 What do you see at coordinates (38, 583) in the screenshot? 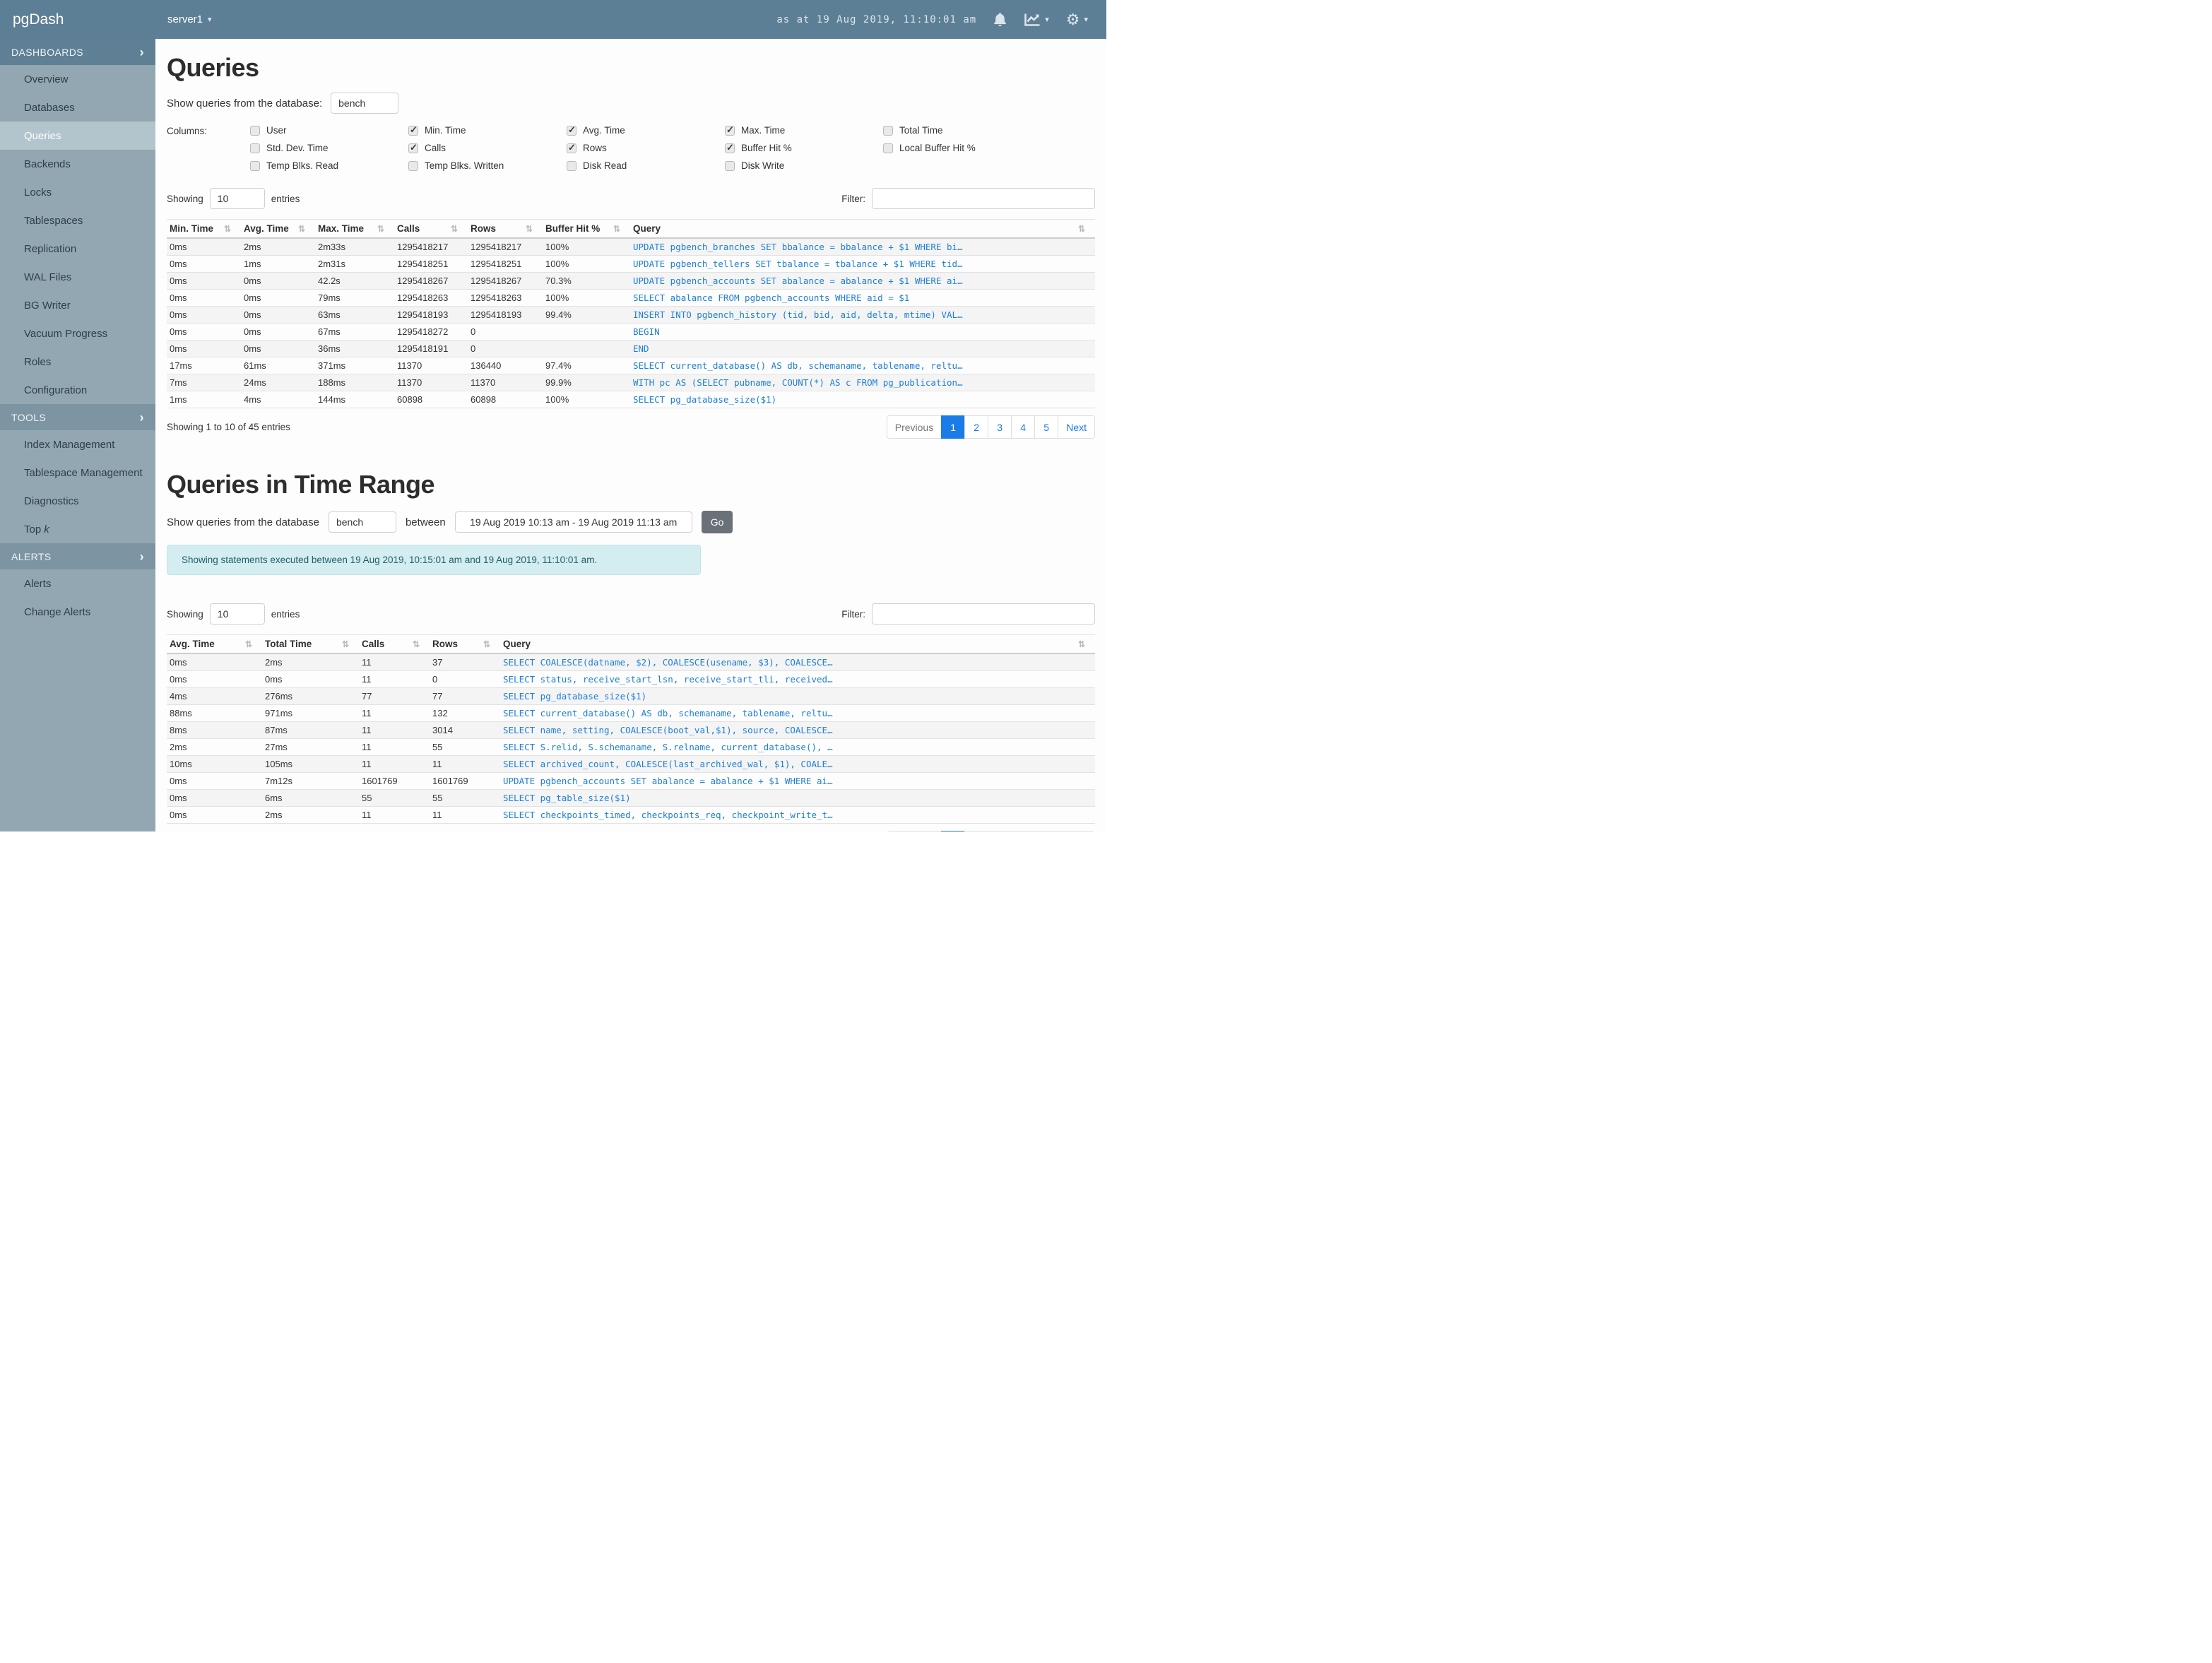
I see `sidebar-item-alerts: Alerts` at bounding box center [38, 583].